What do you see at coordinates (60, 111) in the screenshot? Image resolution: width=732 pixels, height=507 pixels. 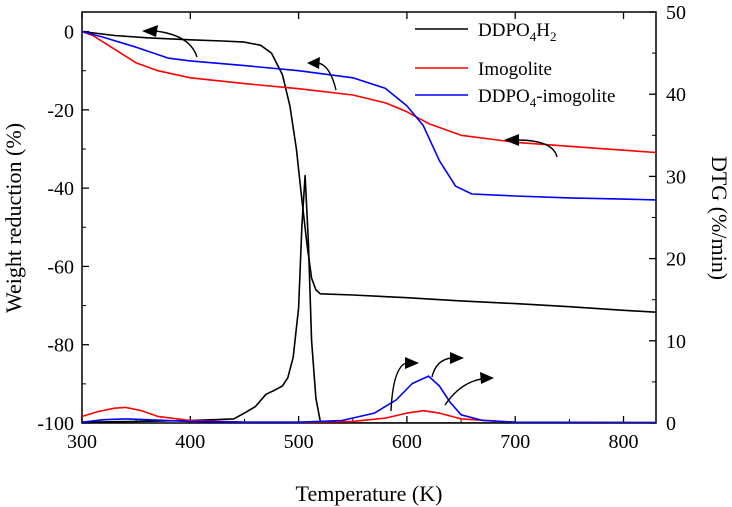 I see `y-left-tick-label-1: -20` at bounding box center [60, 111].